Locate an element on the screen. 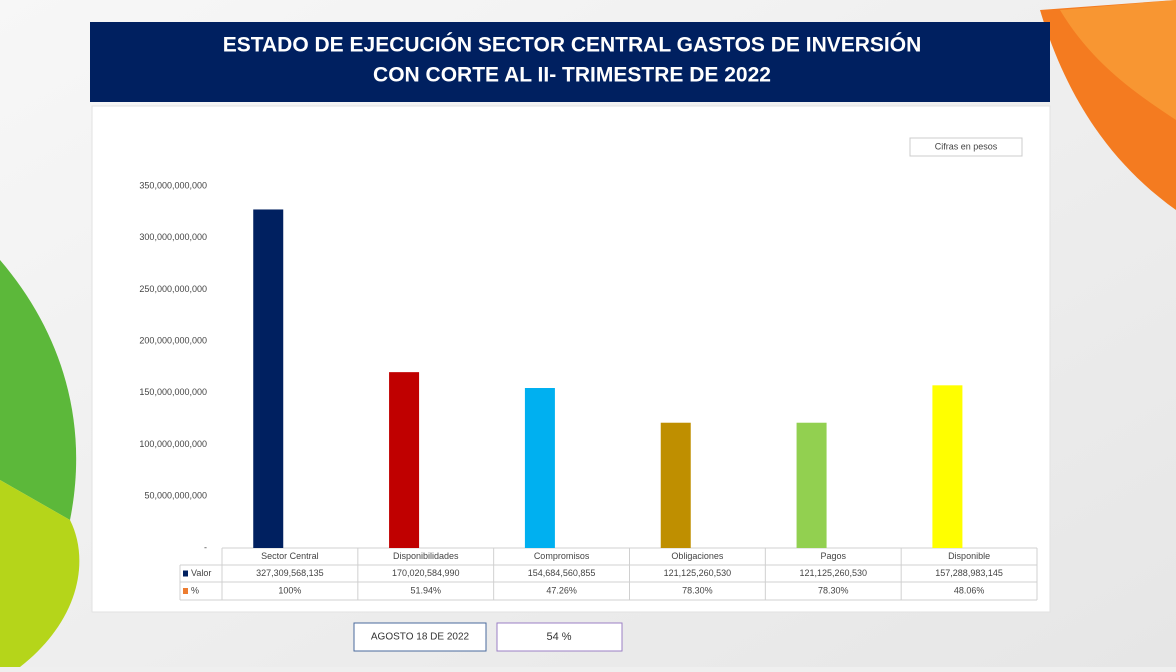  table-cell: 157,288,983,145 is located at coordinates (969, 573).